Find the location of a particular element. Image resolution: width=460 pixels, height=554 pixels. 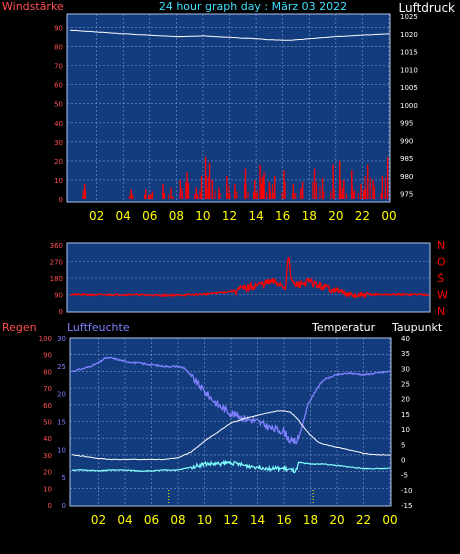

luftfeuchte-tick-label: 30 is located at coordinates (61, 339).